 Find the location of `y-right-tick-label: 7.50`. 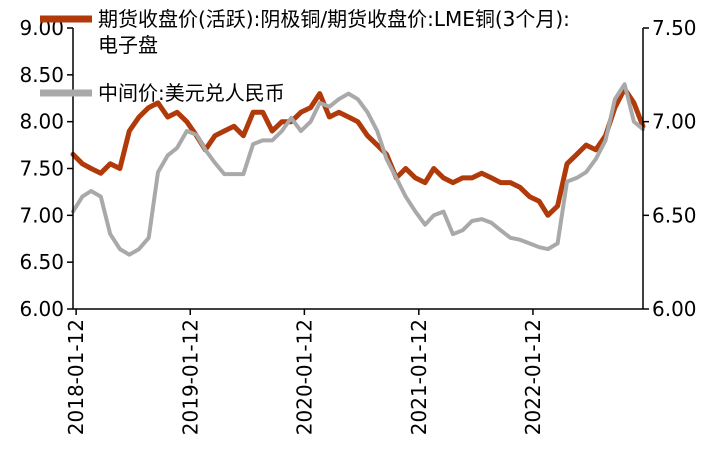

y-right-tick-label: 7.50 is located at coordinates (674, 28).